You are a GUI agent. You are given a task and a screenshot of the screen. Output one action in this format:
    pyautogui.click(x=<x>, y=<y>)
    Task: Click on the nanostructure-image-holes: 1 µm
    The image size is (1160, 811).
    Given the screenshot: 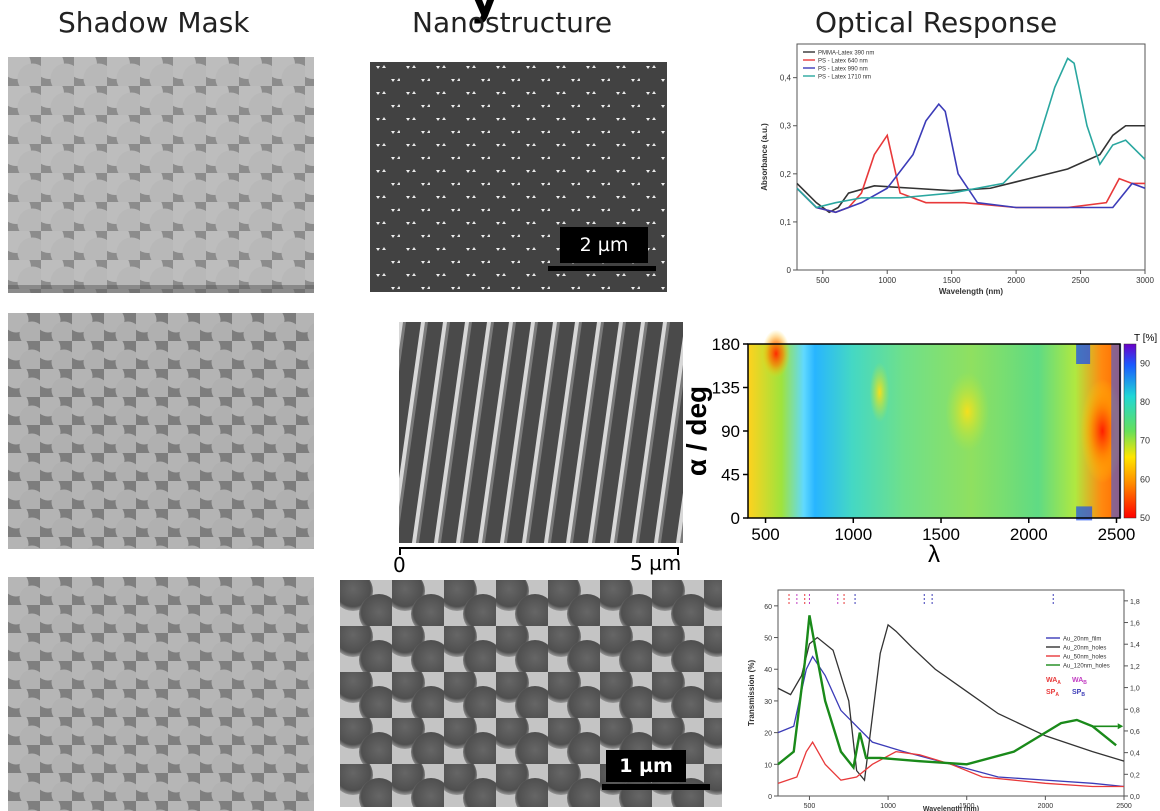 What is the action you would take?
    pyautogui.click(x=531, y=693)
    